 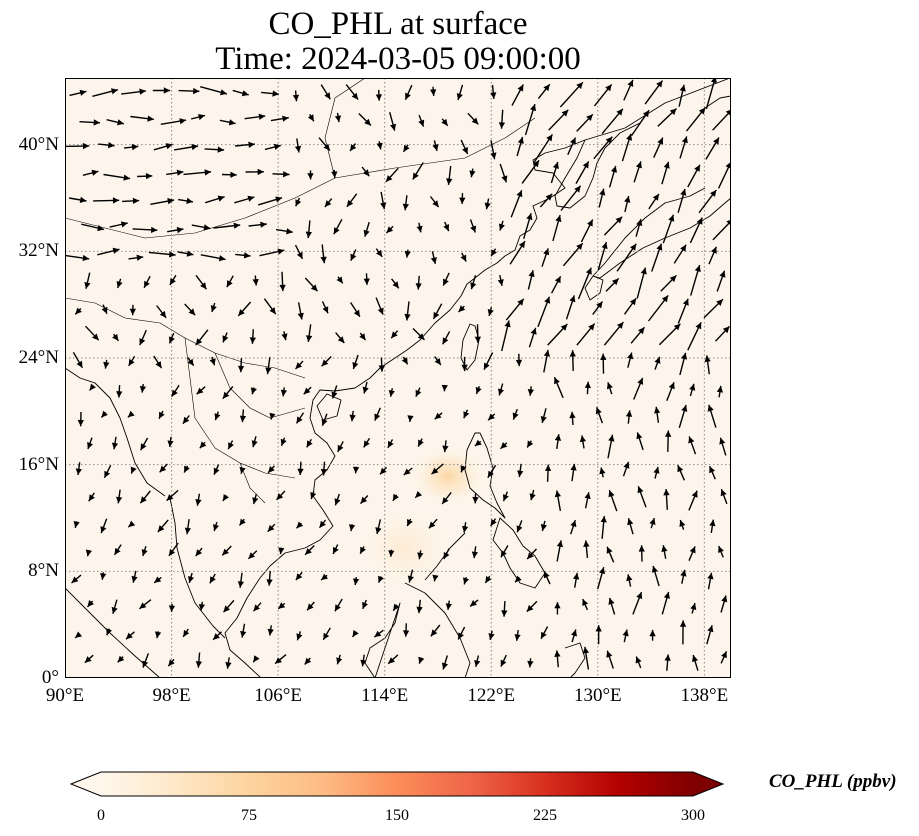 What do you see at coordinates (445, 556) in the screenshot?
I see `coastline-palawan` at bounding box center [445, 556].